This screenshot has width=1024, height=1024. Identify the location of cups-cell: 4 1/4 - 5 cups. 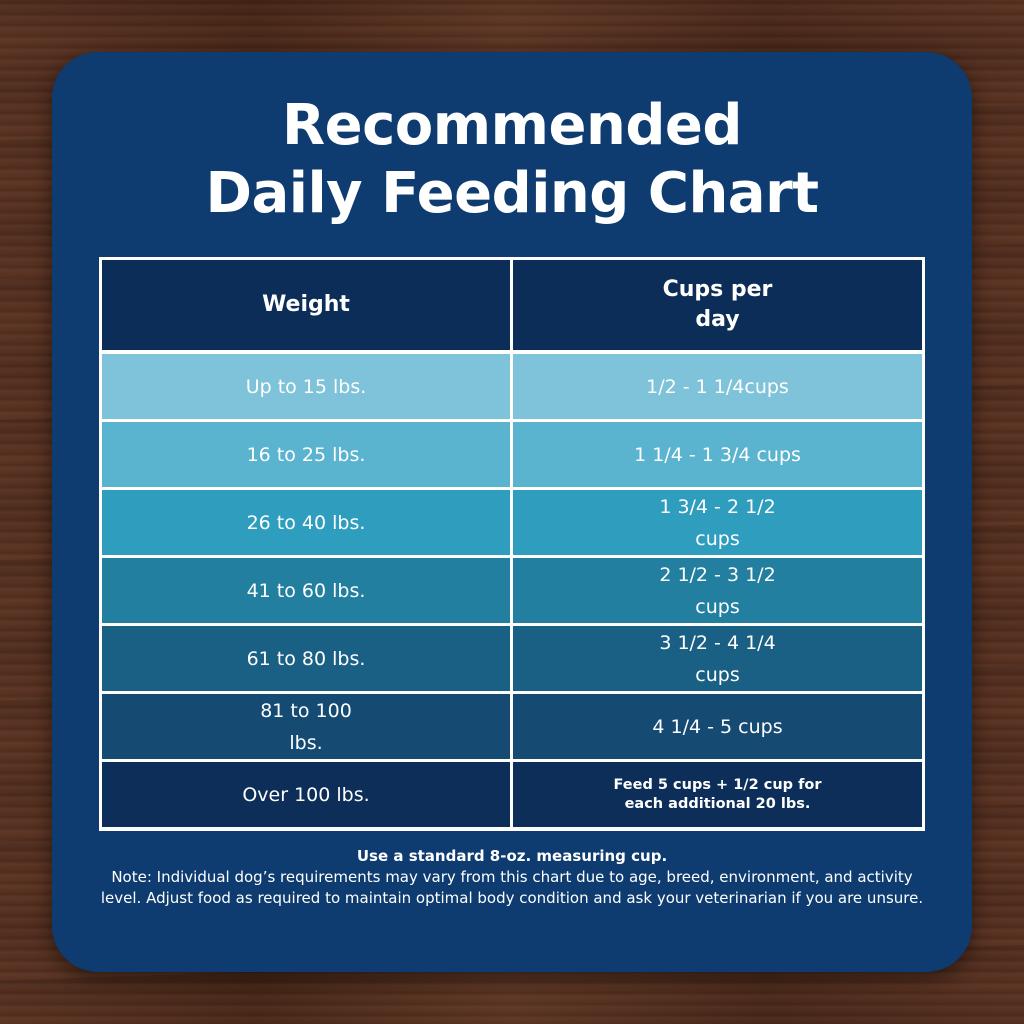
(717, 726).